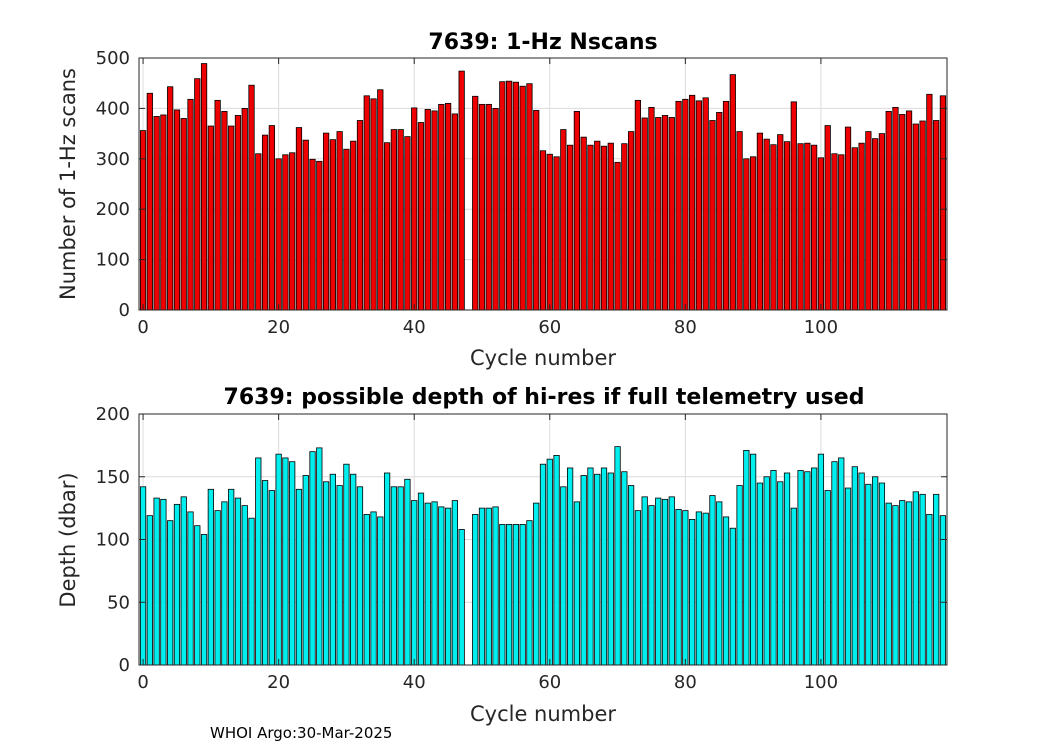 Image resolution: width=1050 pixels, height=750 pixels. Describe the element at coordinates (549, 327) in the screenshot. I see `nscans-x-tick-label: 60` at that location.